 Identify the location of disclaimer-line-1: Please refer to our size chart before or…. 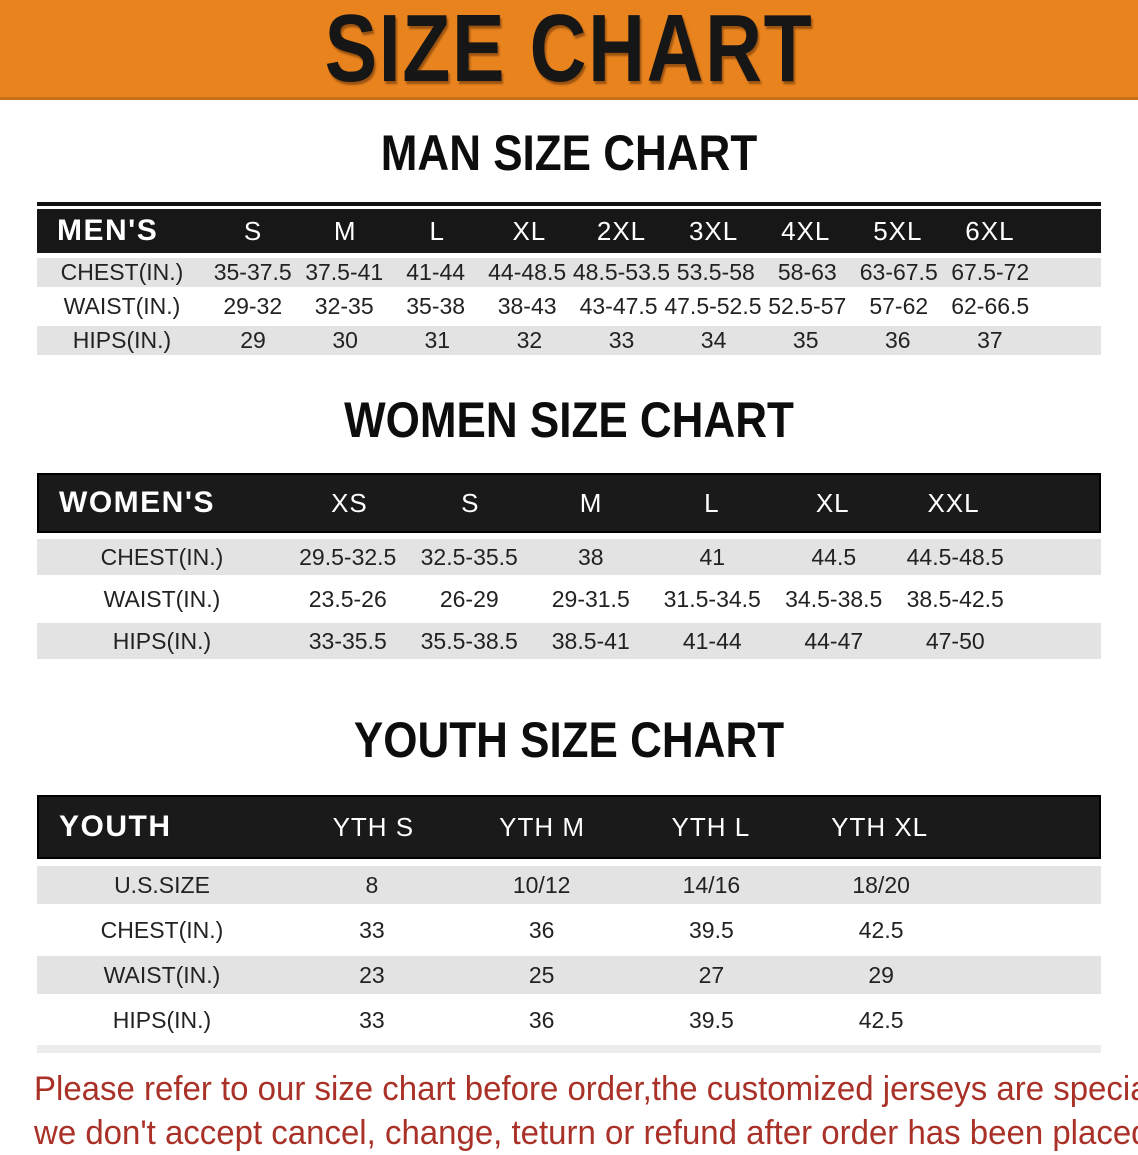
(586, 1089).